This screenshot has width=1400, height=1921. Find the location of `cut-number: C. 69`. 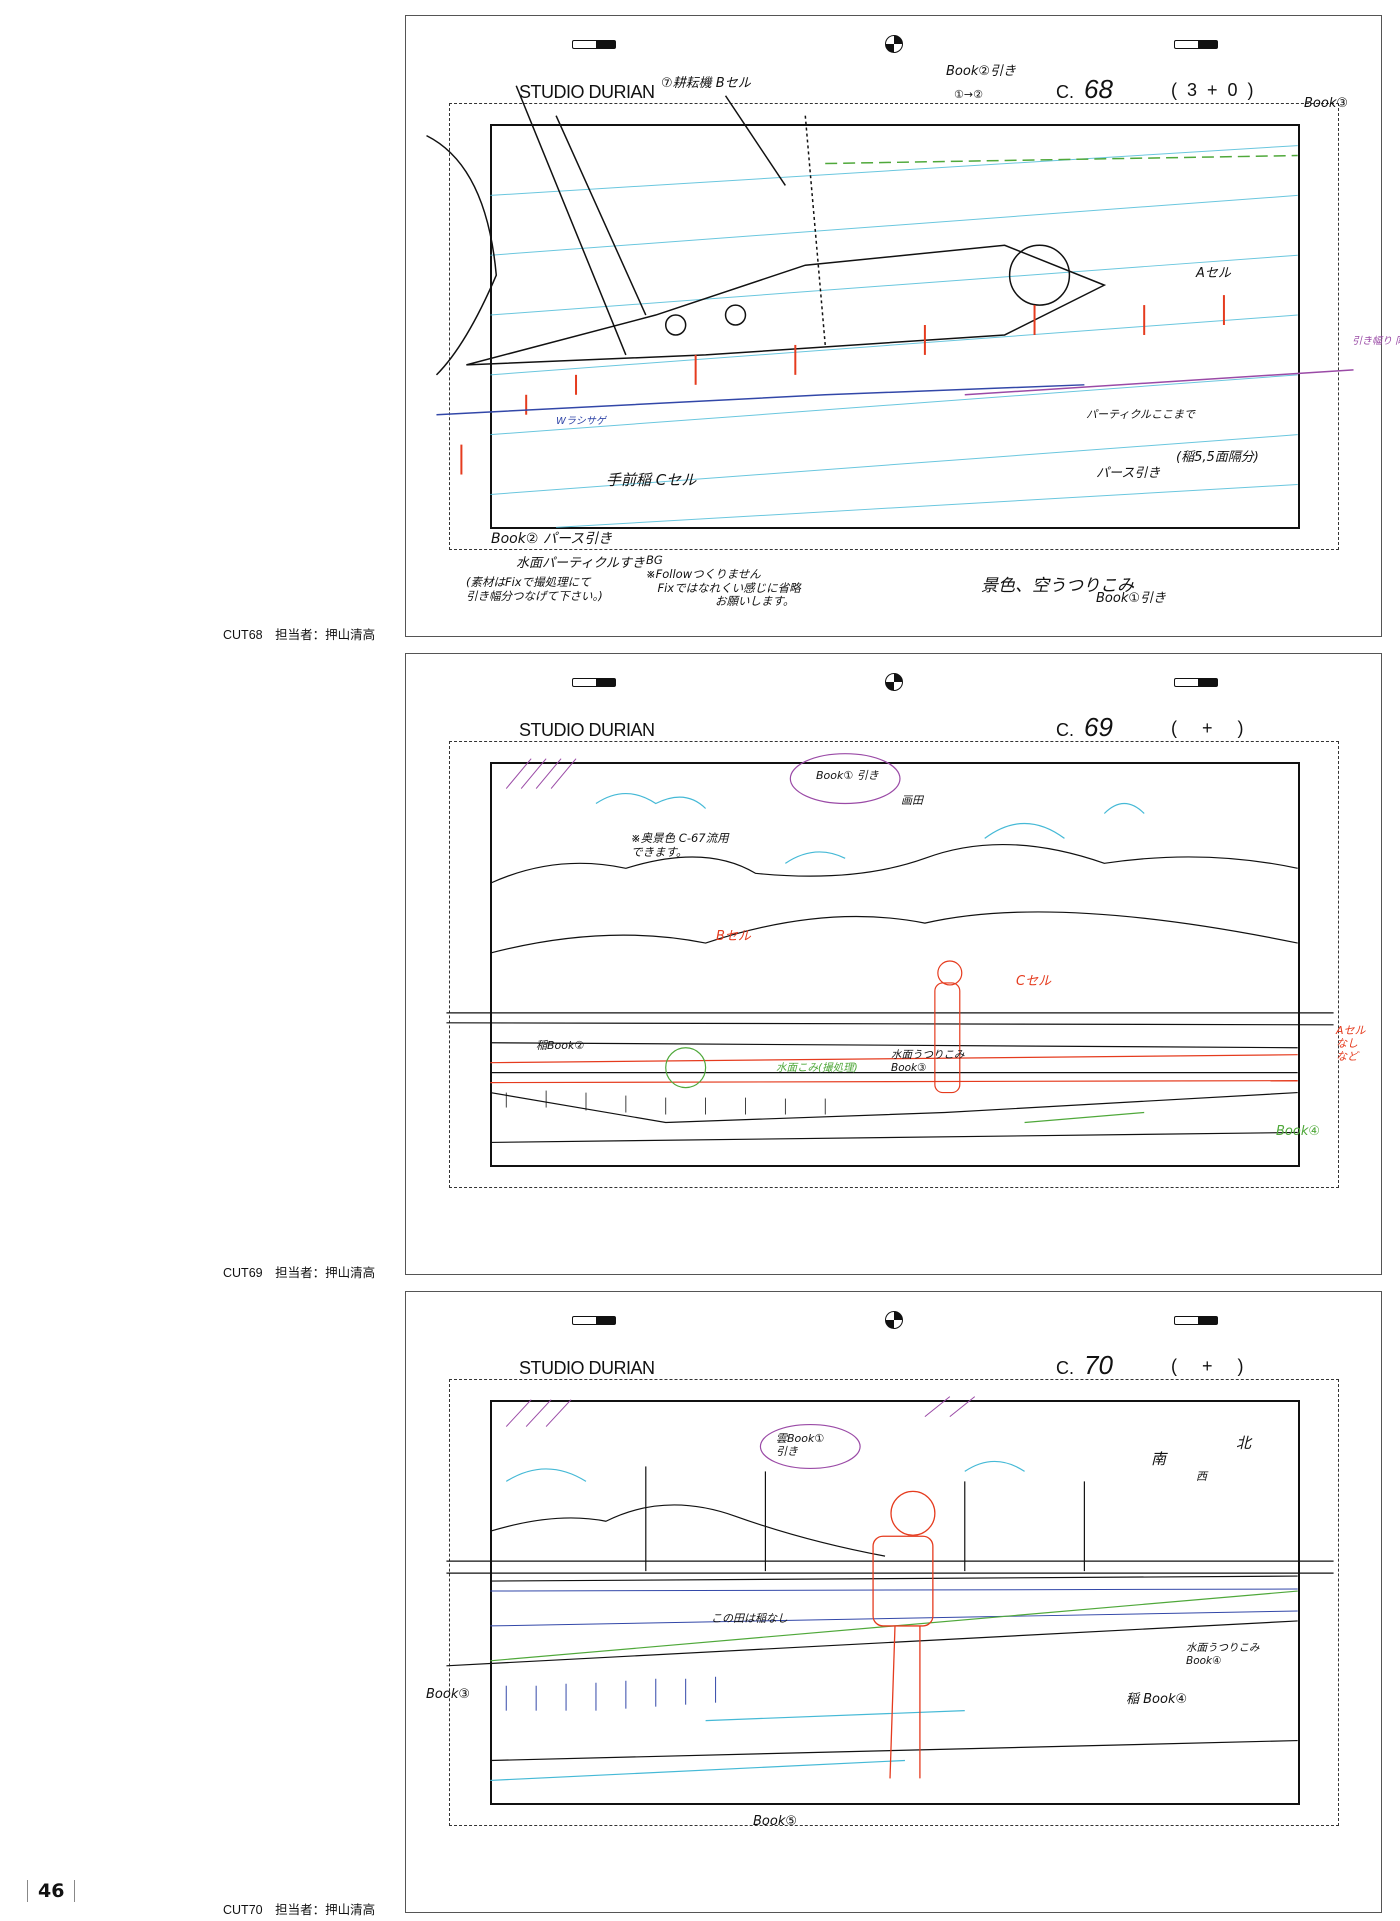

cut-number: C. 69 is located at coordinates (1084, 727).